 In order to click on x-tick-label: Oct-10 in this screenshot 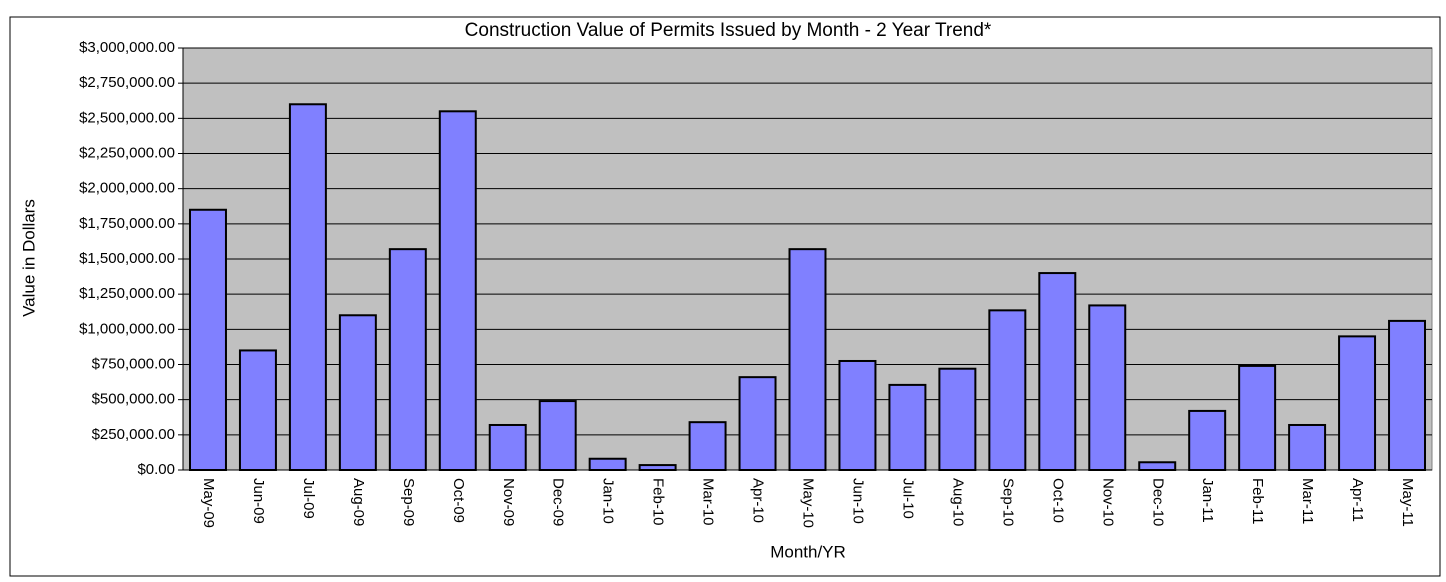, I will do `click(1057, 500)`.